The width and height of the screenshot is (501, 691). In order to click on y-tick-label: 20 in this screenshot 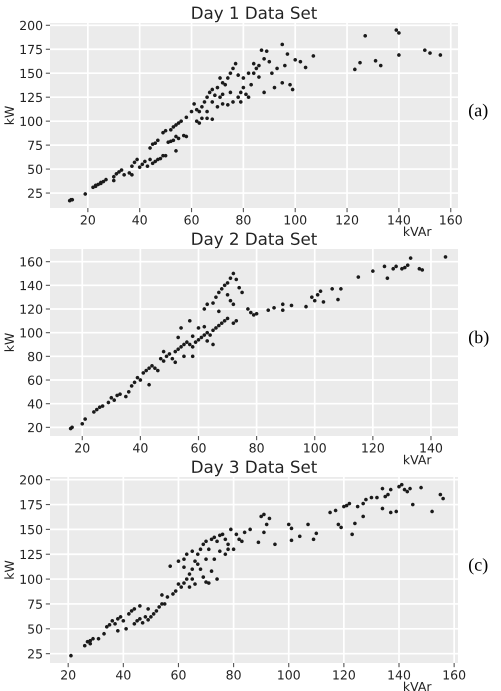, I will do `click(35, 427)`.